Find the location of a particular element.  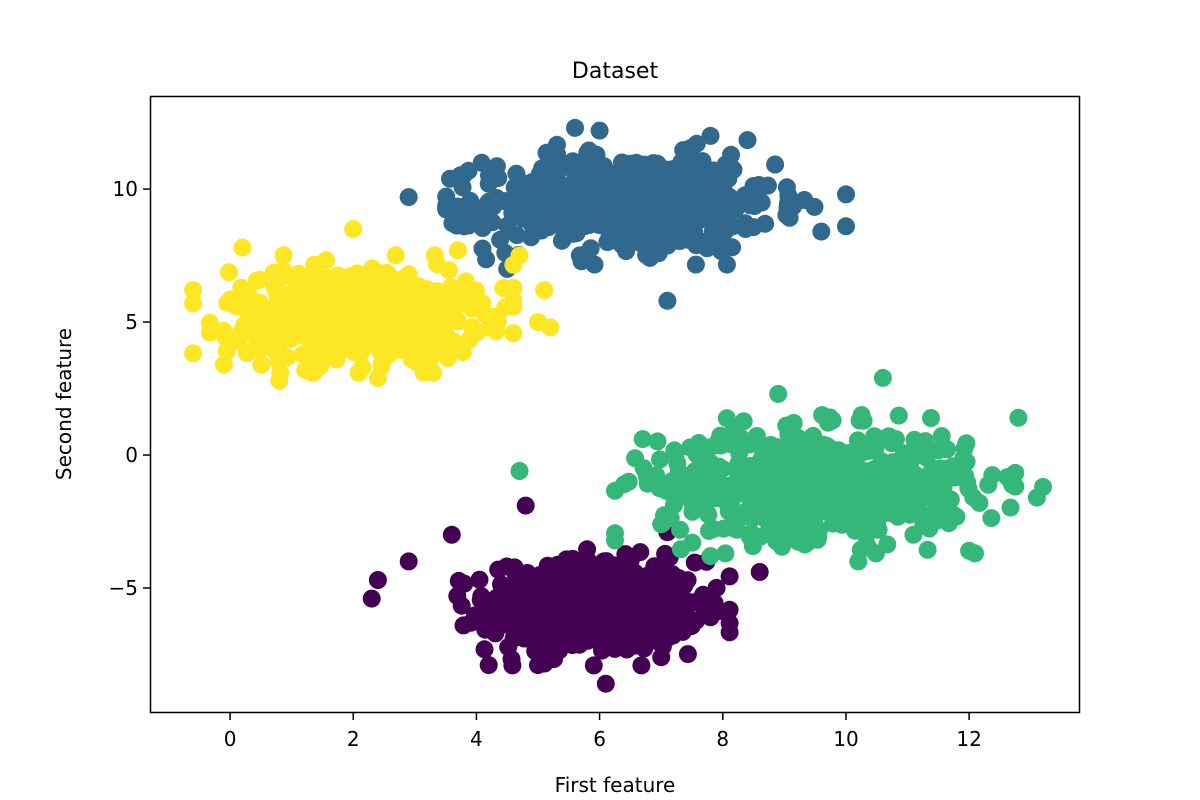

x-tick-label: 10 is located at coordinates (845, 739).